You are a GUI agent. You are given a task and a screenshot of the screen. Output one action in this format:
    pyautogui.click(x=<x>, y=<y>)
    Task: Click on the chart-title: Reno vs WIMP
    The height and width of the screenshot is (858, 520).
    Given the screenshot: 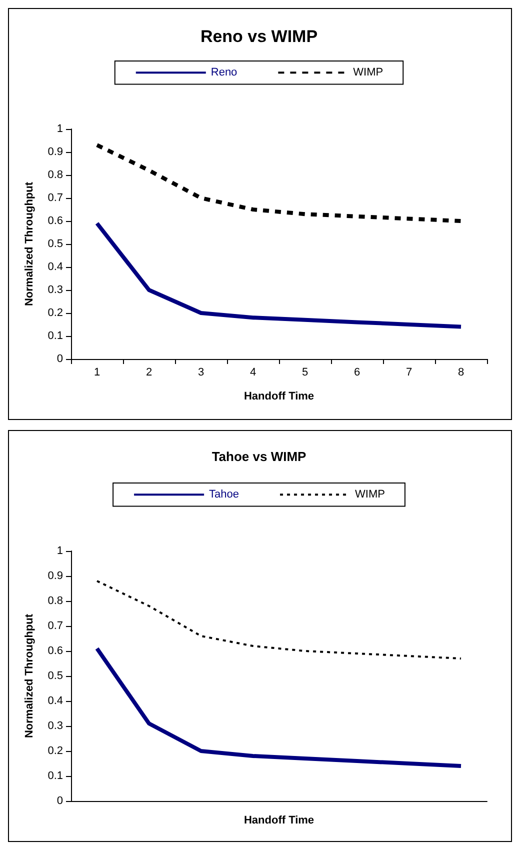 What is the action you would take?
    pyautogui.click(x=259, y=36)
    